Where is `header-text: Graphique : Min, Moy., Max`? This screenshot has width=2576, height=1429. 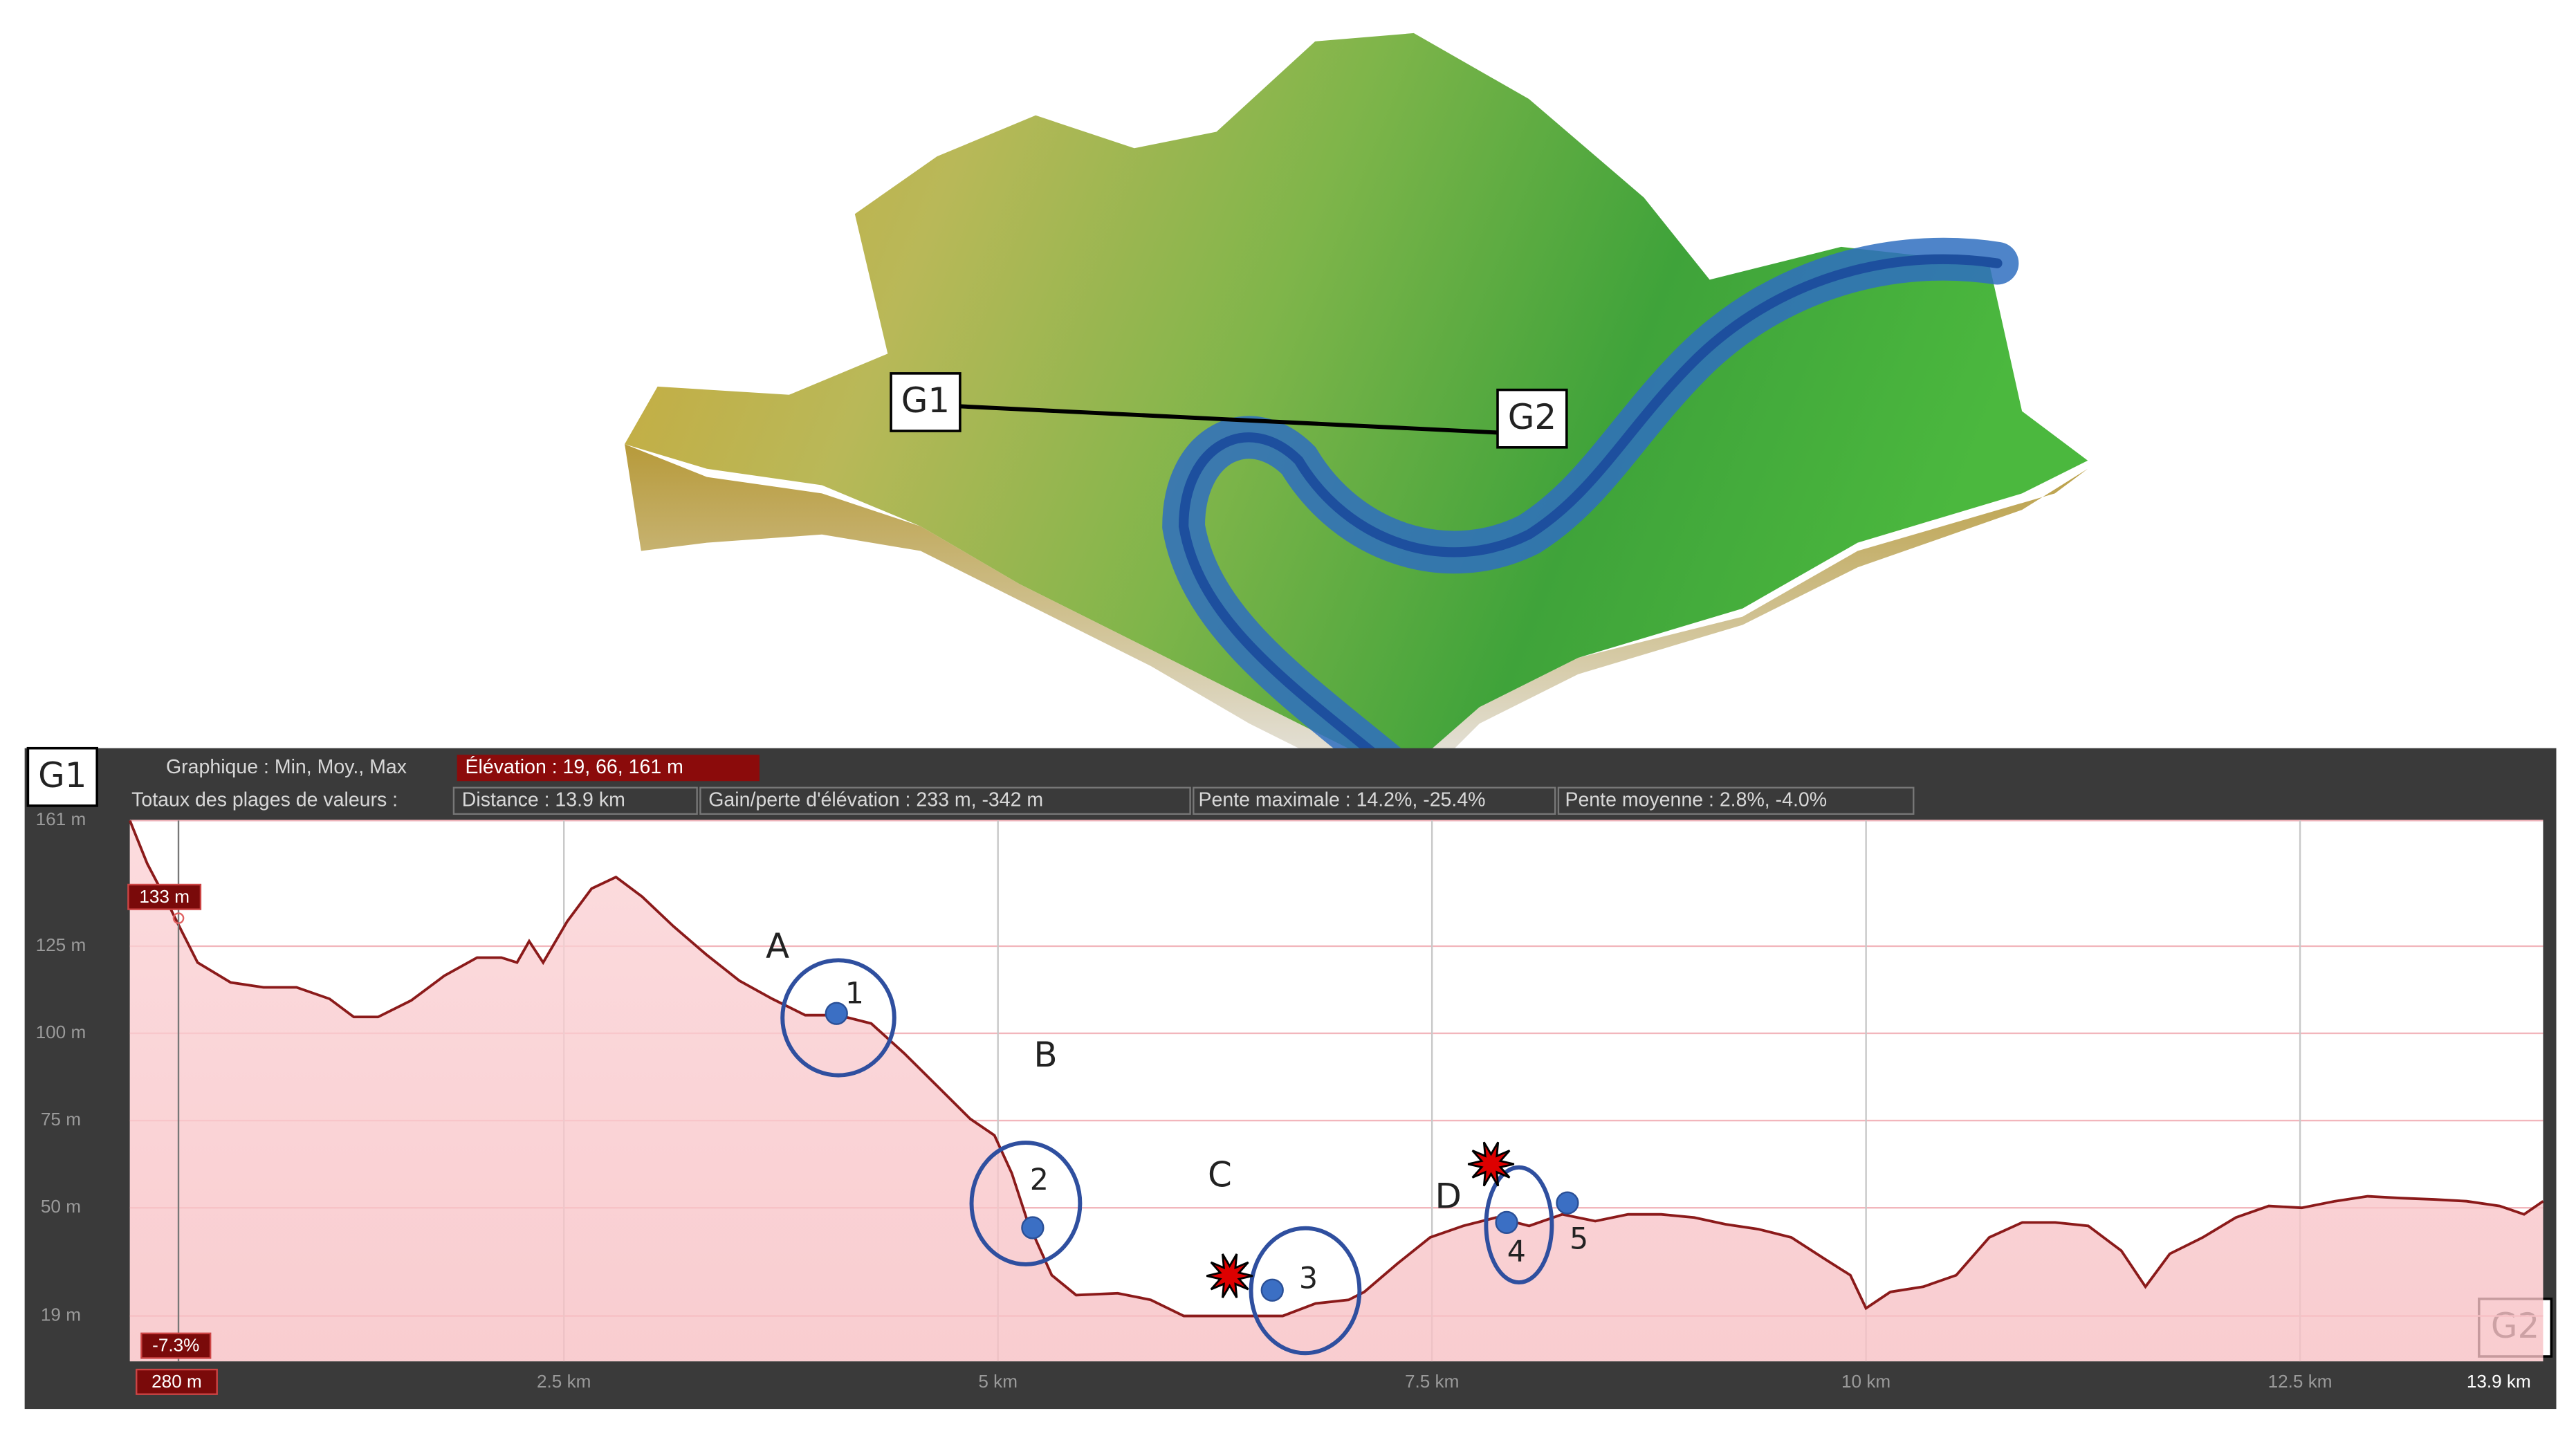 header-text: Graphique : Min, Moy., Max is located at coordinates (286, 767).